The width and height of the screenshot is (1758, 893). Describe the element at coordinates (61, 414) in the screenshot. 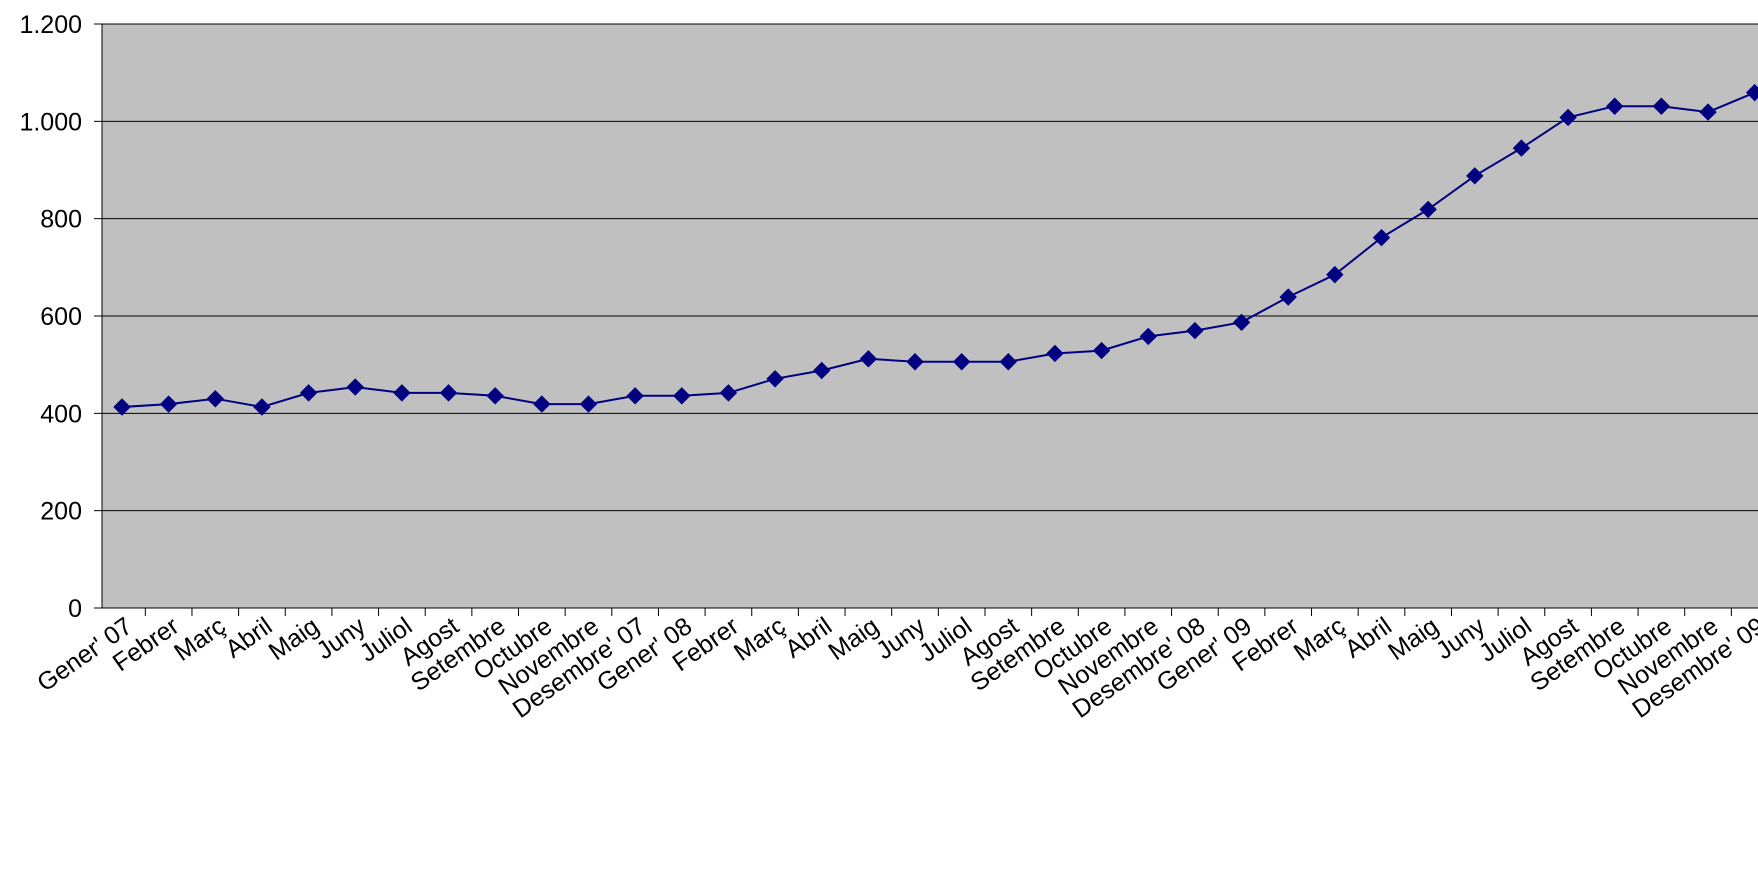

I see `y-tick-label: 400` at that location.